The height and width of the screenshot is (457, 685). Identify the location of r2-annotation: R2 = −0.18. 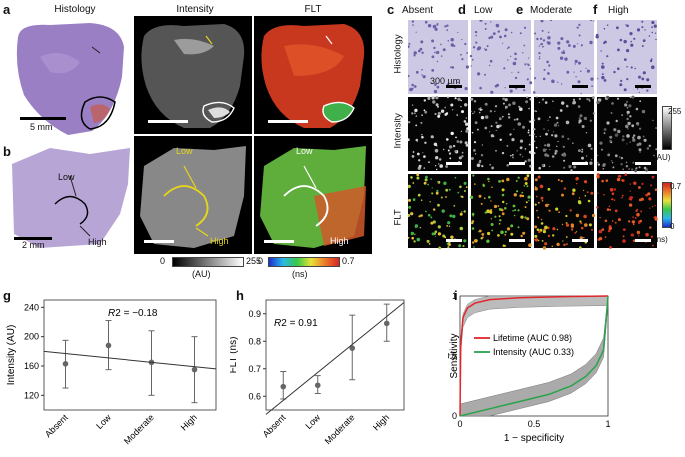
(133, 313).